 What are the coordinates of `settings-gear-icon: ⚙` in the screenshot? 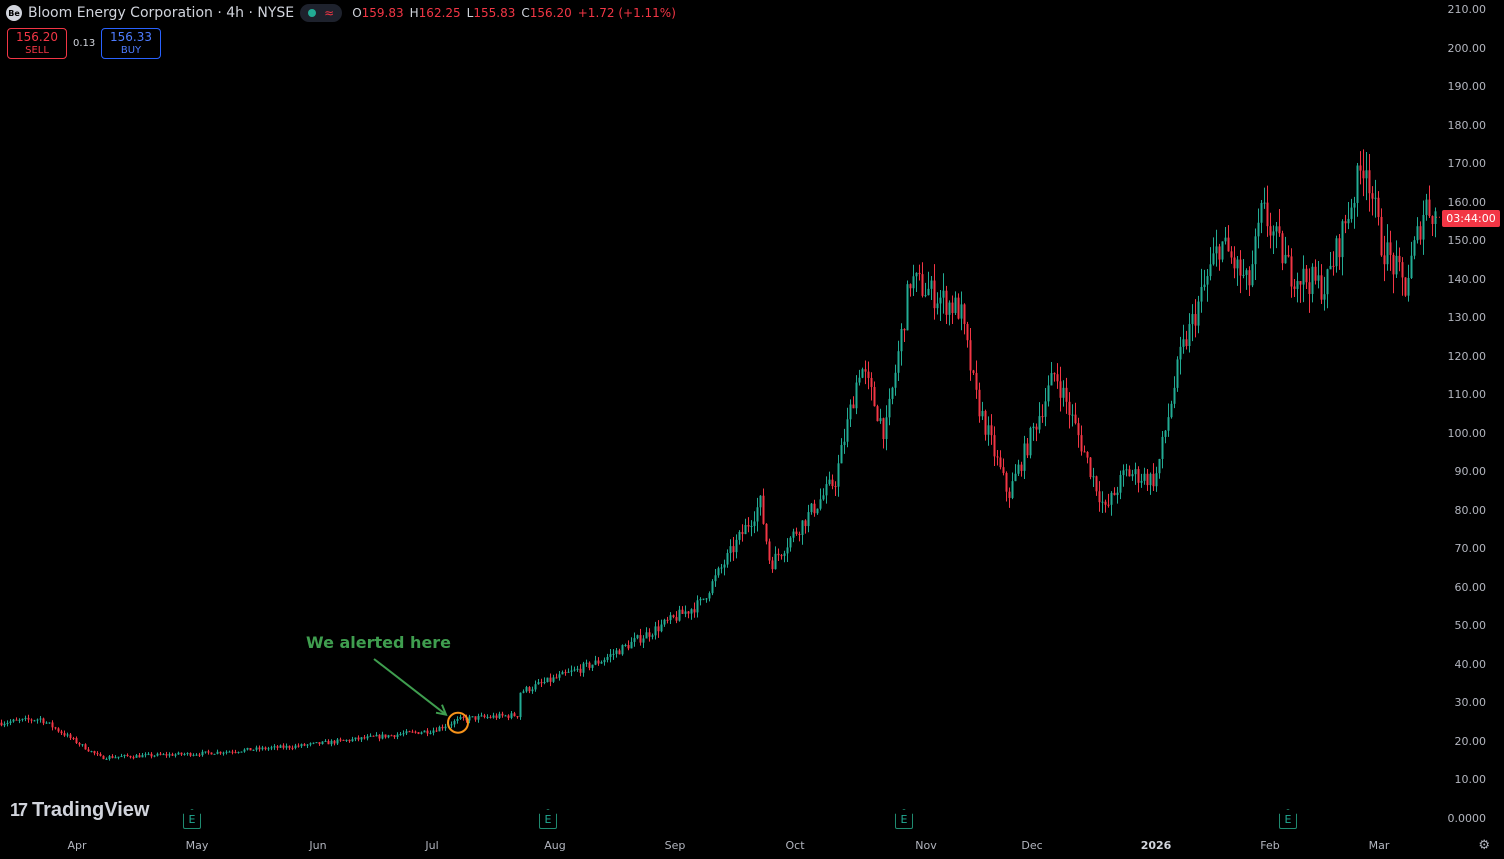 It's located at (1484, 845).